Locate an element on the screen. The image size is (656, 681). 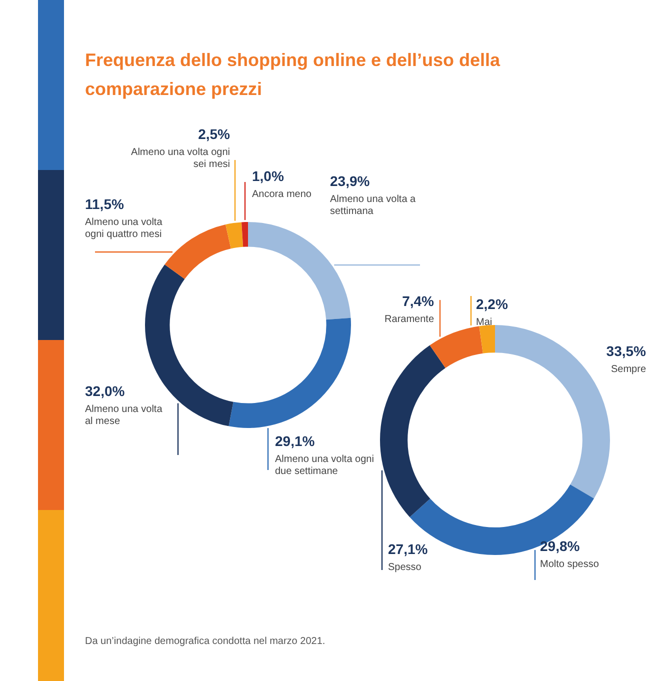
data-label: 27,1% is located at coordinates (408, 548).